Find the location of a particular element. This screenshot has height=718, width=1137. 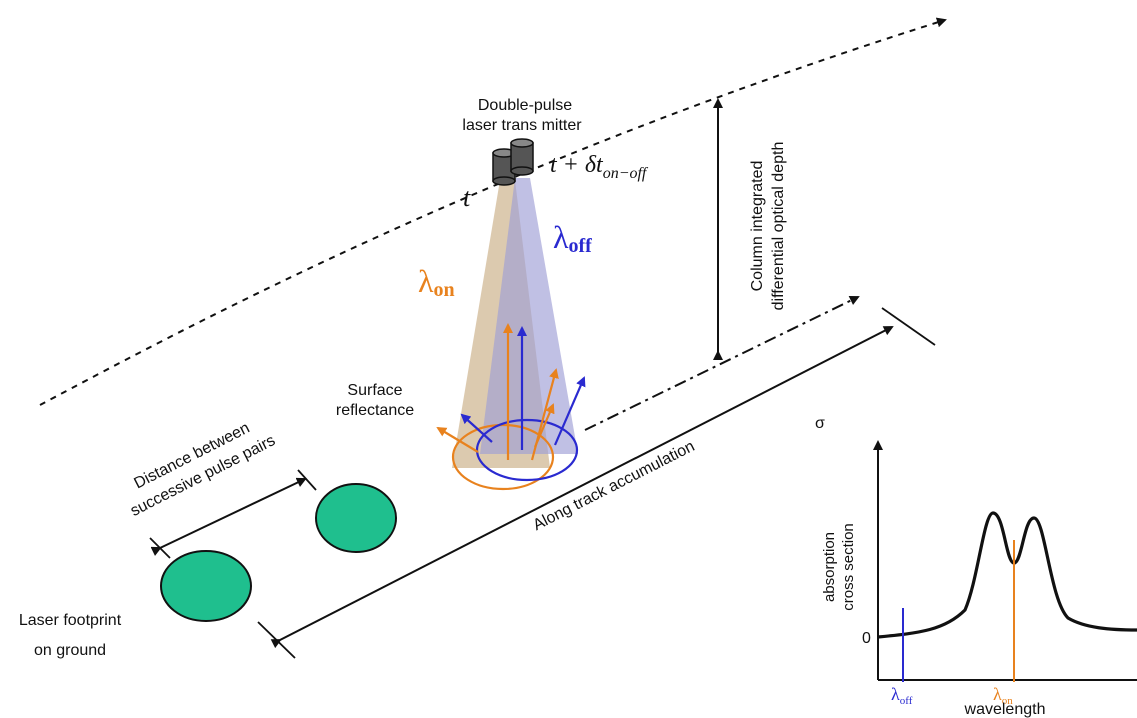

time-plus-sub: on−off is located at coordinates (626, 173).